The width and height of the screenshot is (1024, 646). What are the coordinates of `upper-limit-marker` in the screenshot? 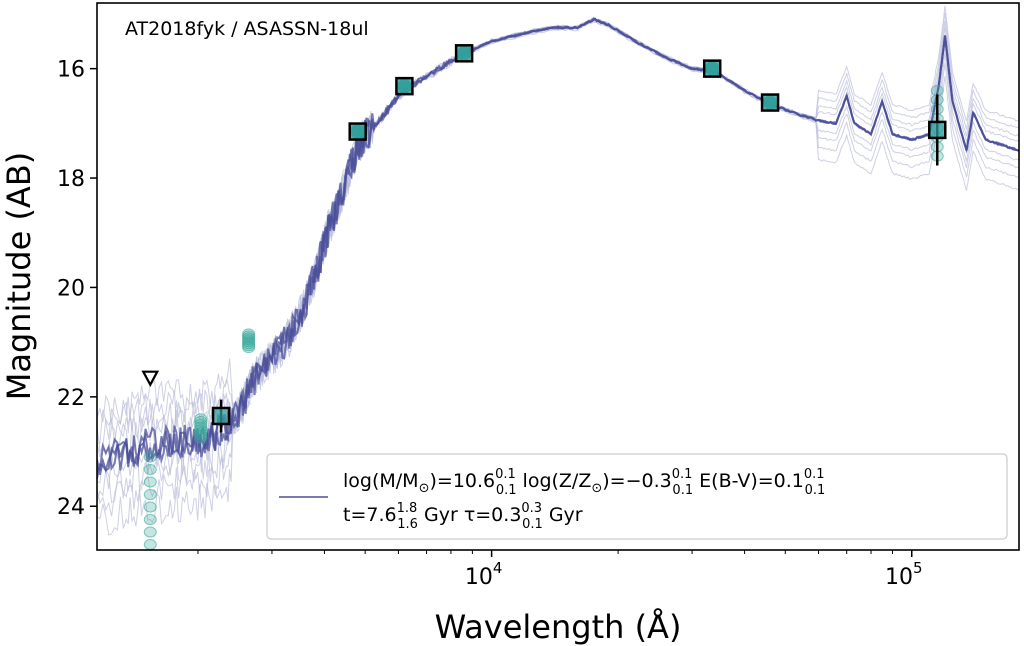 It's located at (150, 379).